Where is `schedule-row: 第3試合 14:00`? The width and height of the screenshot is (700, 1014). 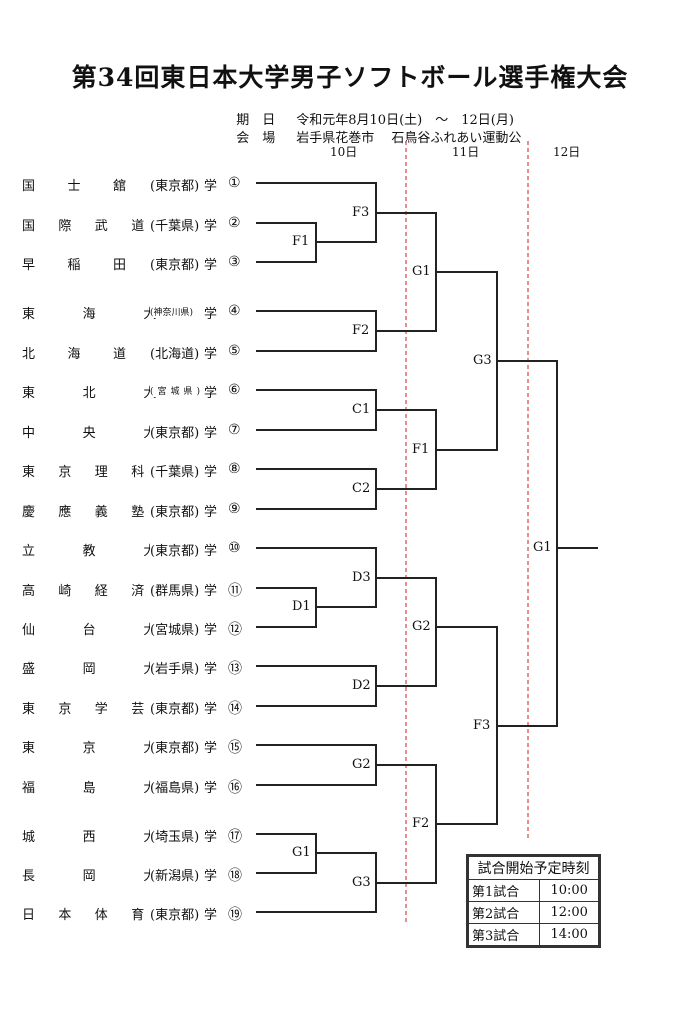 schedule-row: 第3試合 14:00 is located at coordinates (533, 934).